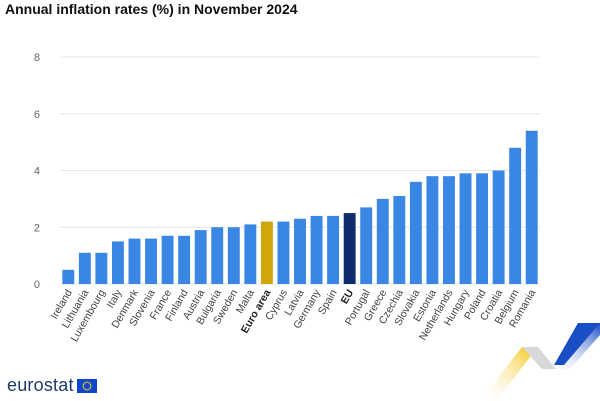  What do you see at coordinates (84, 268) in the screenshot?
I see `bar-lithuania` at bounding box center [84, 268].